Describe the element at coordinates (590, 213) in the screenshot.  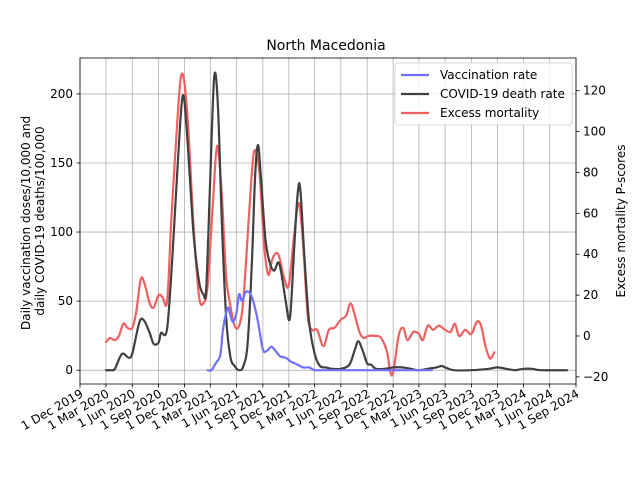
I see `right-tick-label: 60` at that location.